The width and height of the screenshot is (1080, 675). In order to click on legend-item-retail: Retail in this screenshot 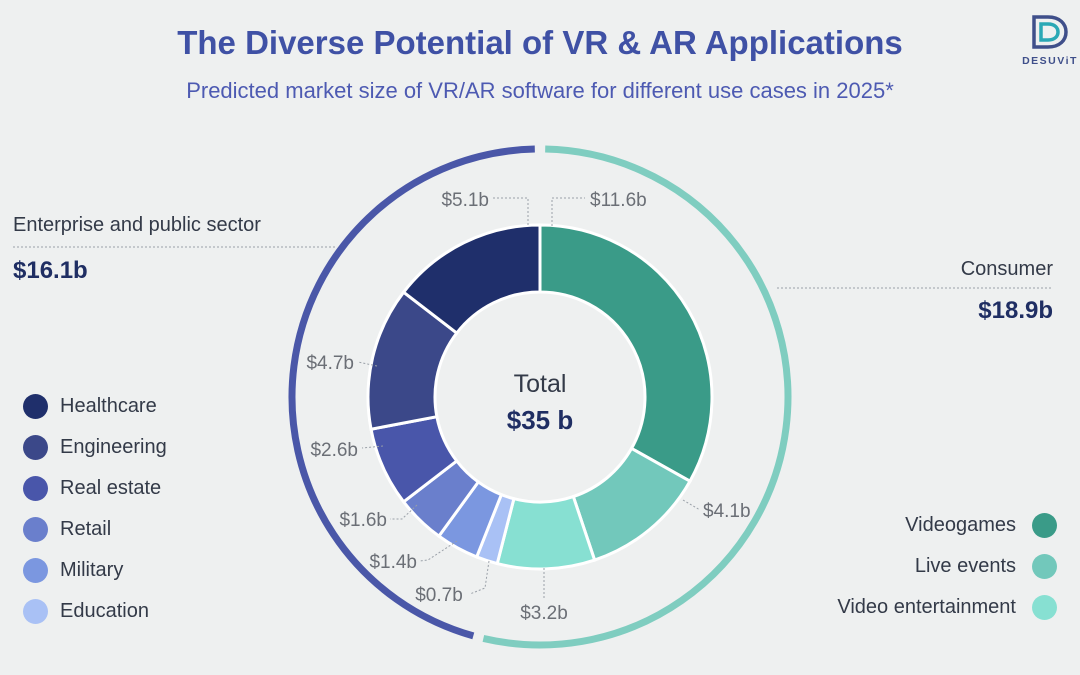, I will do `click(95, 529)`.